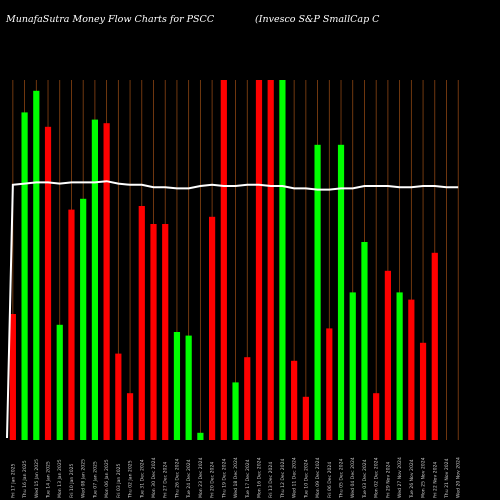  I want to click on x-tick-label: Mon 09 Dec 2024, so click(318, 477).